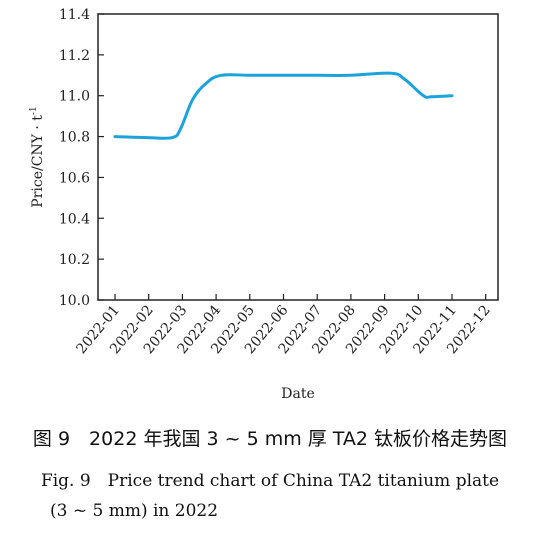  I want to click on y-tick-label: 10.6, so click(74, 178).